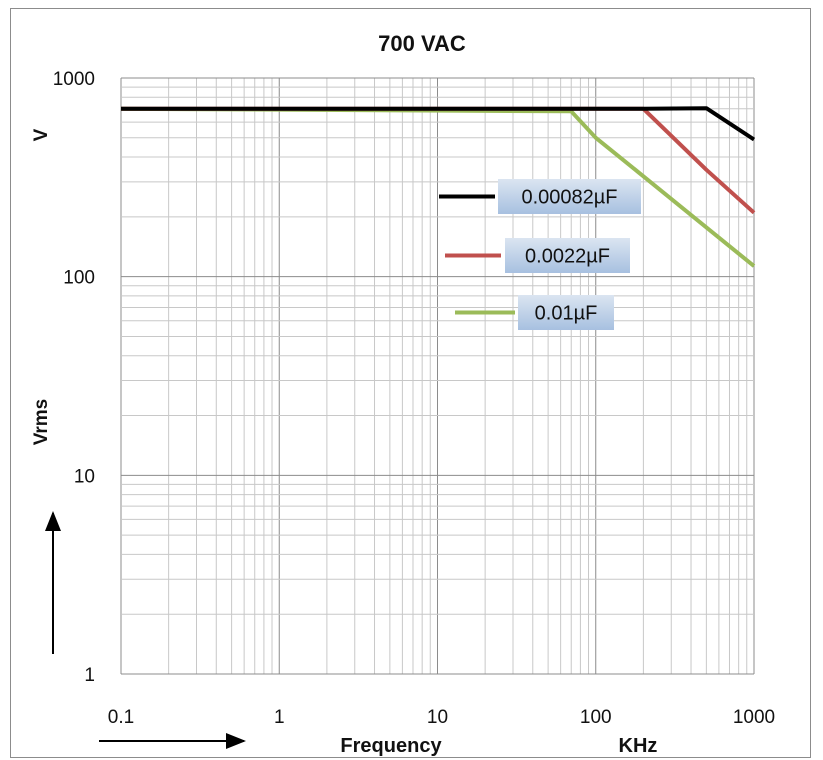 This screenshot has width=823, height=760. What do you see at coordinates (121, 717) in the screenshot?
I see `x-tick-label: 0.1` at bounding box center [121, 717].